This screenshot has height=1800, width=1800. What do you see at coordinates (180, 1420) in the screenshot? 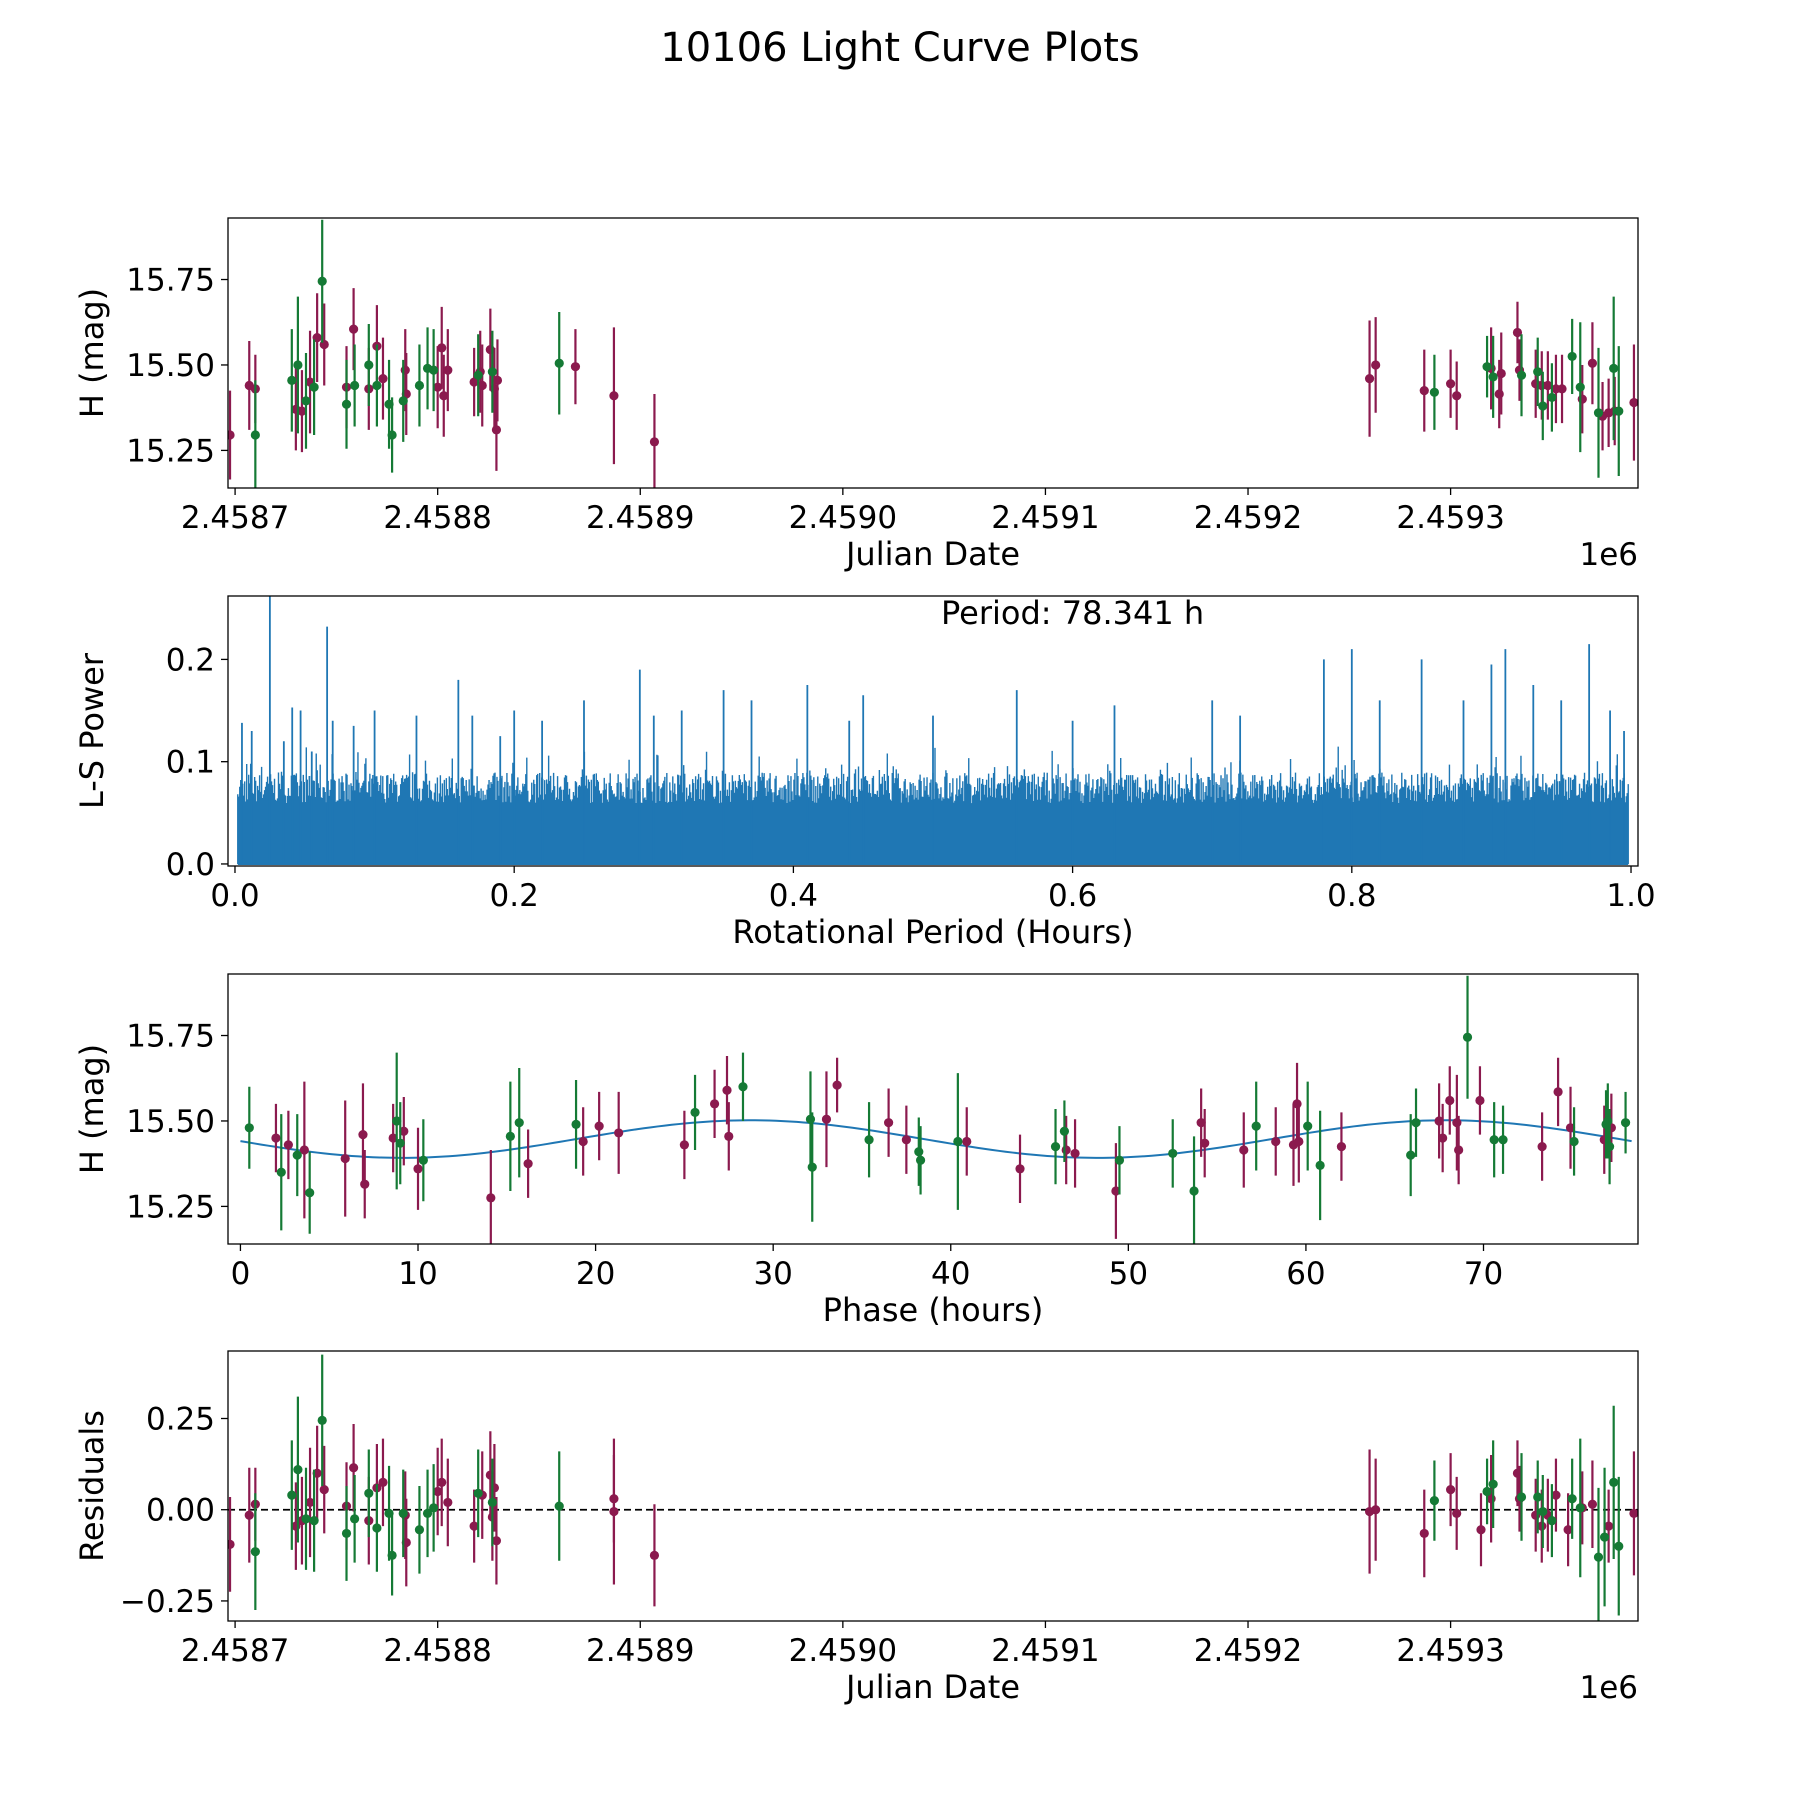
I see `y-tick-label: 0.25` at bounding box center [180, 1420].